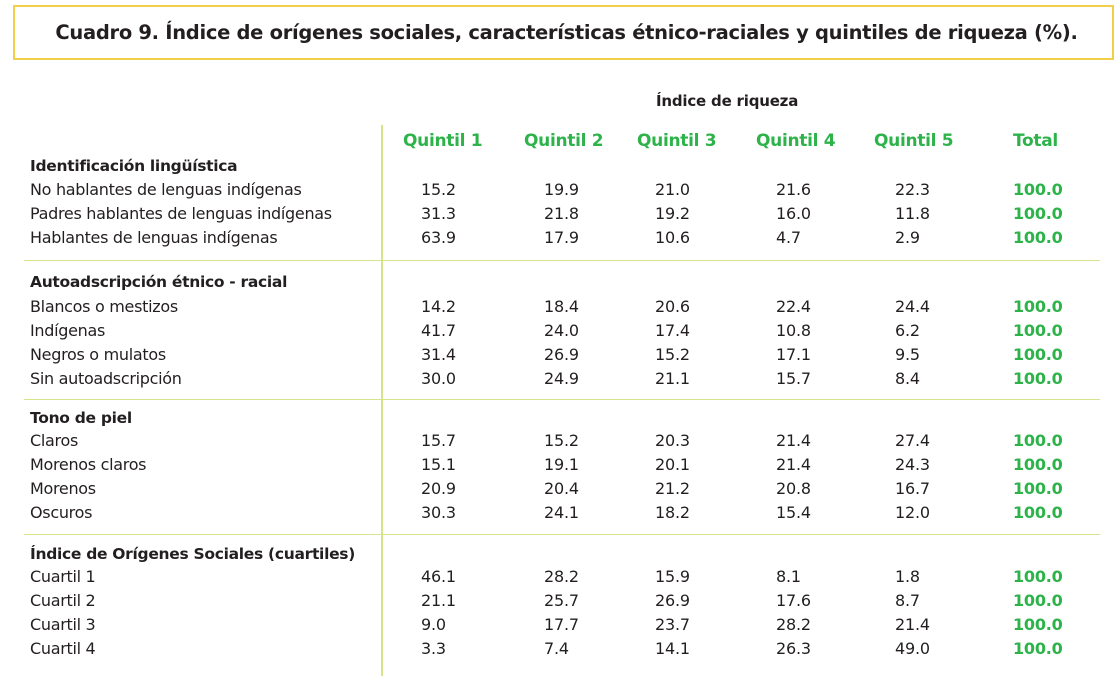 The image size is (1120, 692). What do you see at coordinates (672, 576) in the screenshot?
I see `value-cell: 15.9` at bounding box center [672, 576].